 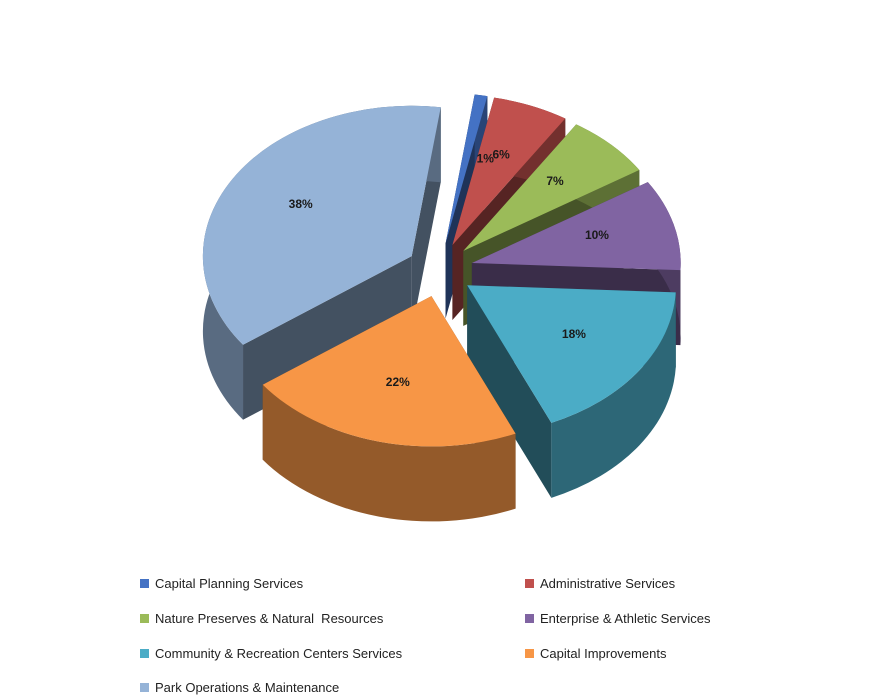 I want to click on legend-item-administrative: Administrative Services, so click(x=600, y=583).